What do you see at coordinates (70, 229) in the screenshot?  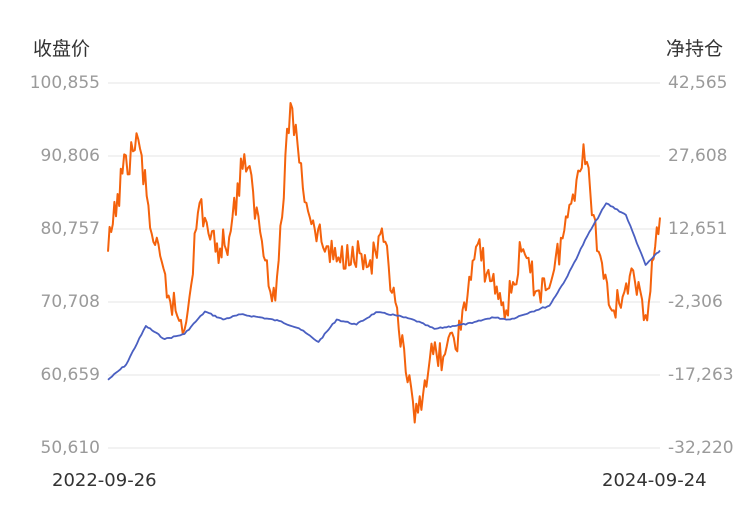 I see `left-tick-label: 80,757` at bounding box center [70, 229].